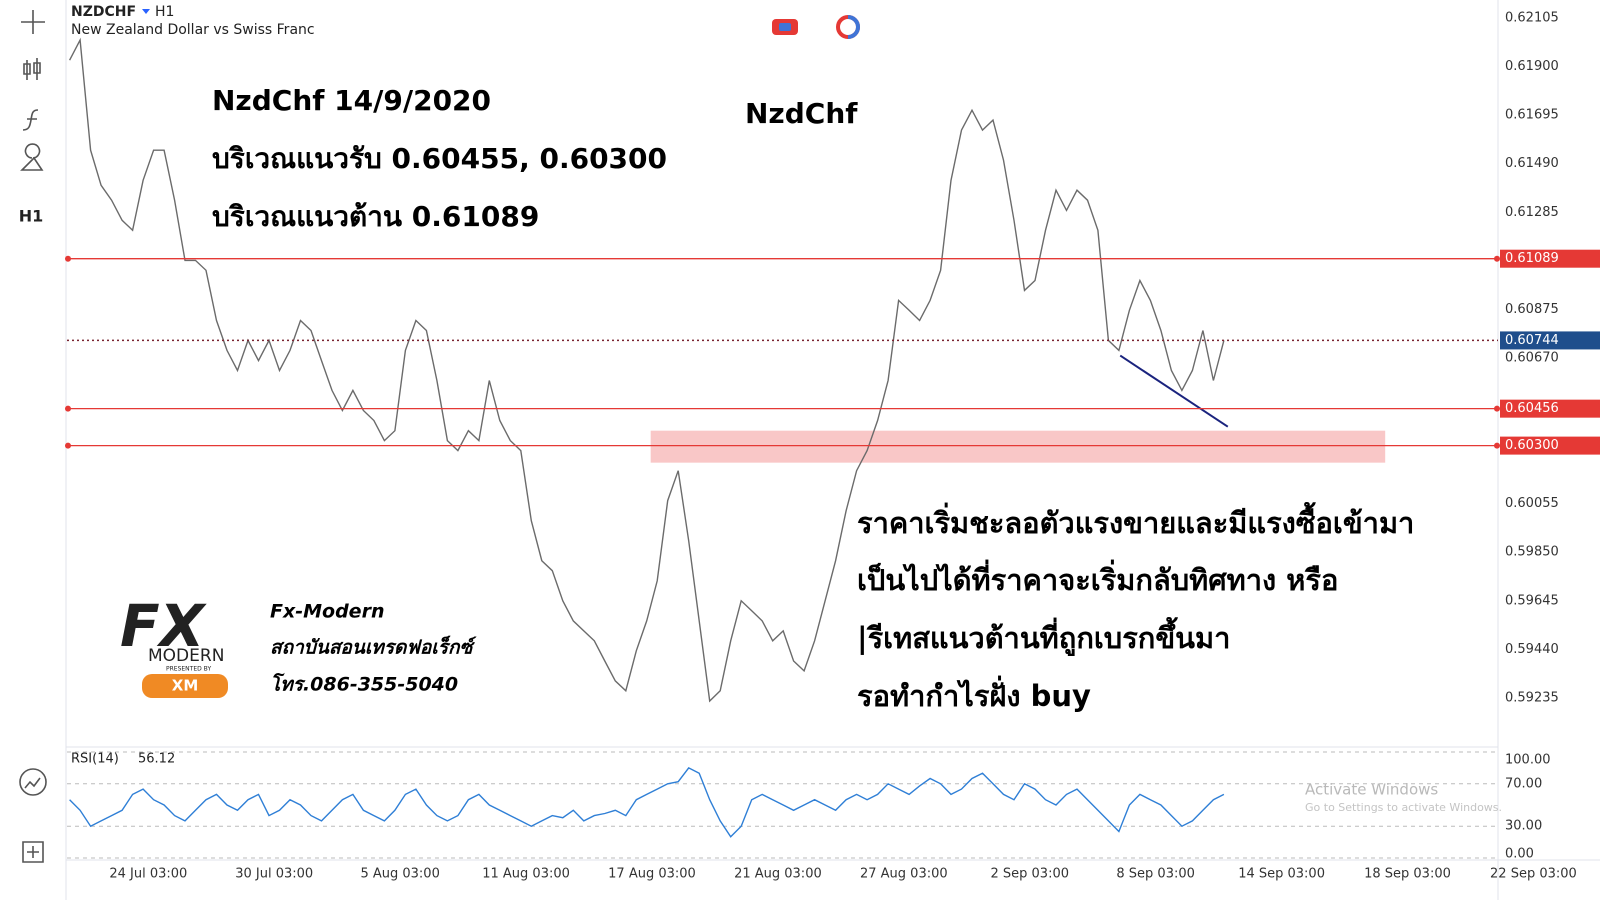 Image resolution: width=1600 pixels, height=900 pixels. I want to click on logo-presented: PRESENTED BY, so click(188, 669).